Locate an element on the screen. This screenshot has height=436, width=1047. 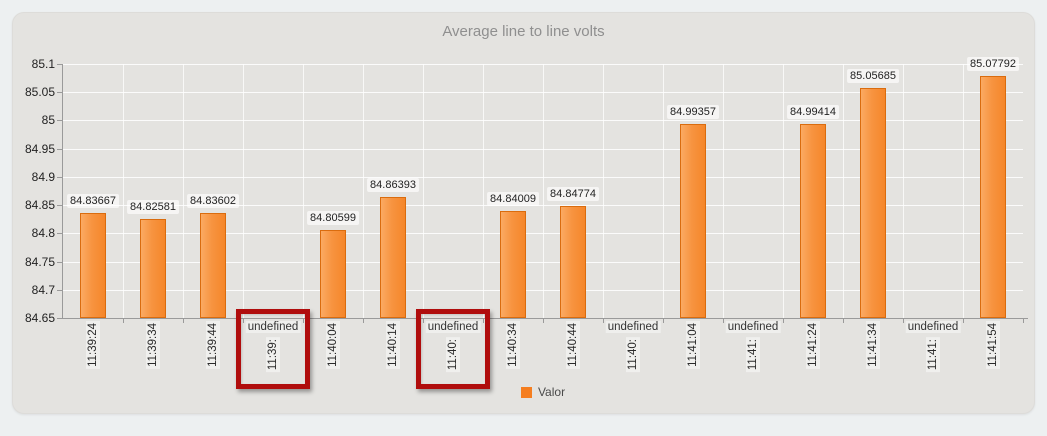
y-axis-tick-label: 84.65 is located at coordinates (39, 318).